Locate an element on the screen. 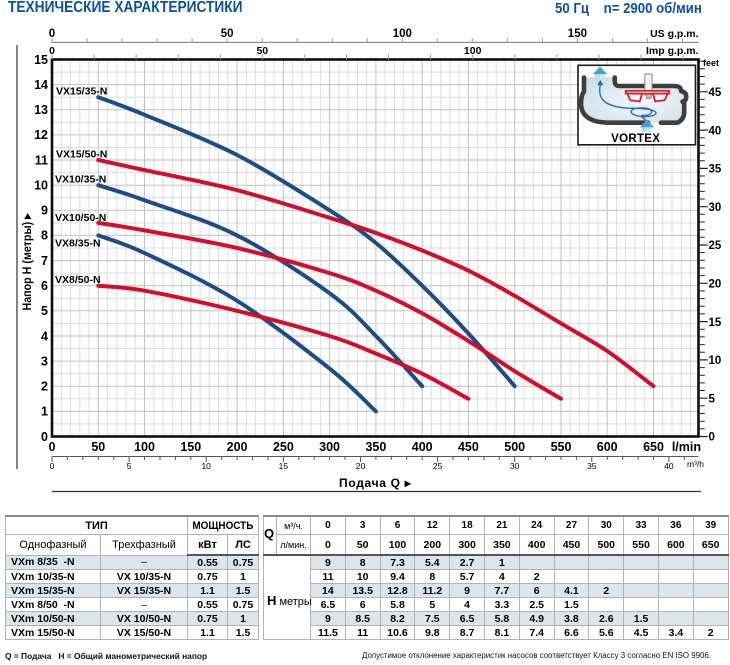 The image size is (730, 665). svg-text: VX15/50-N is located at coordinates (81, 155).